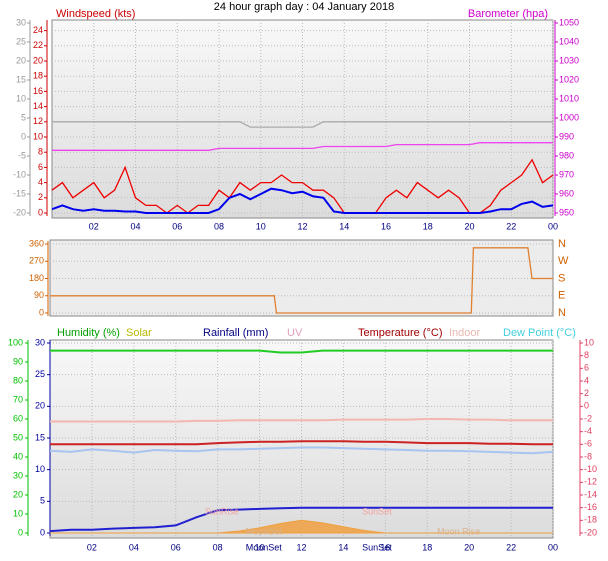 This screenshot has height=561, width=608. Describe the element at coordinates (590, 494) in the screenshot. I see `y2-tick-label: -14` at that location.